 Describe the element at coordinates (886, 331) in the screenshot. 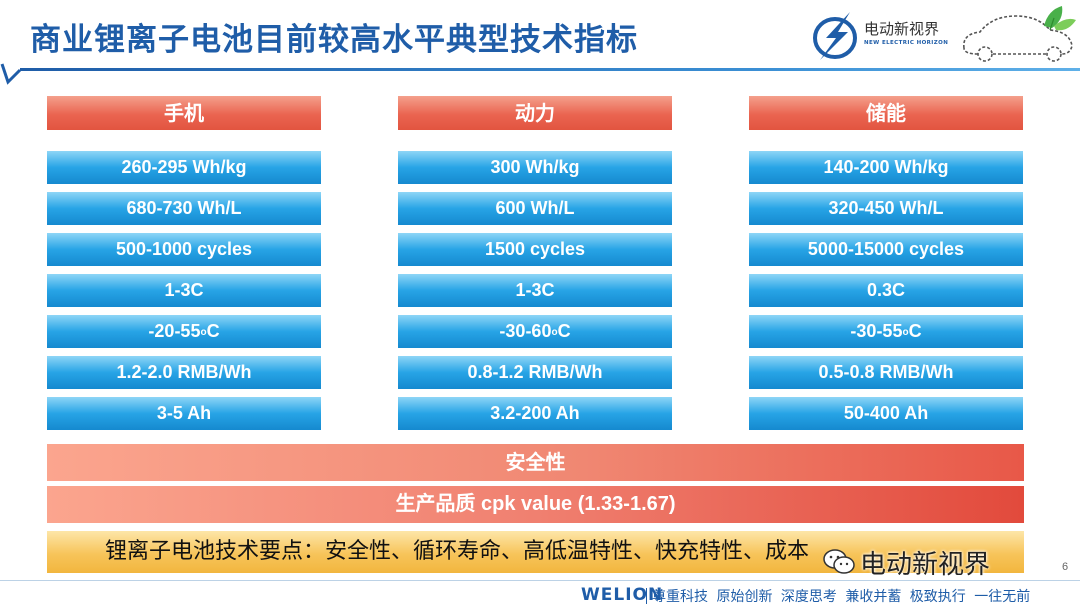

I see `storage-temperature: -30-55oC` at that location.